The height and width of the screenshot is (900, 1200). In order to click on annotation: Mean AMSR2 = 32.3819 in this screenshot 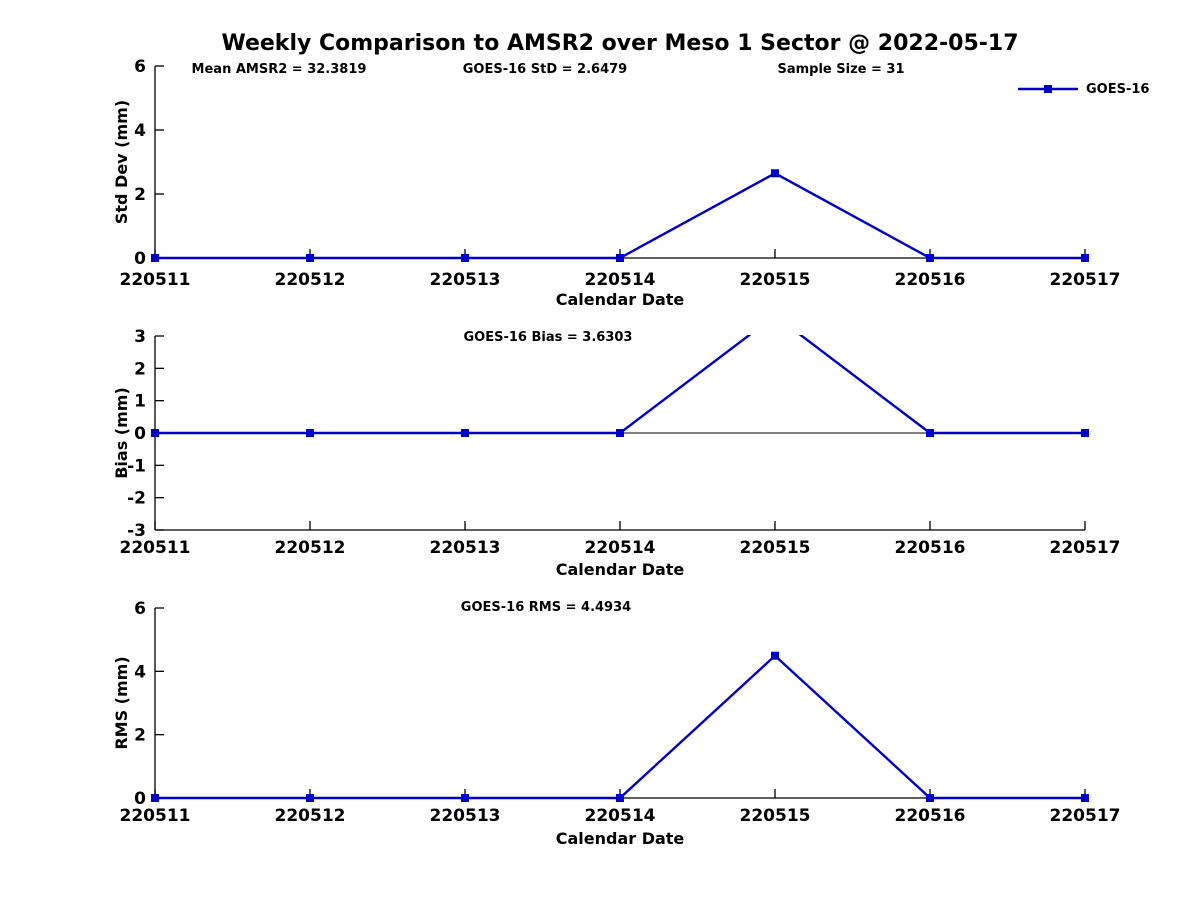, I will do `click(279, 69)`.